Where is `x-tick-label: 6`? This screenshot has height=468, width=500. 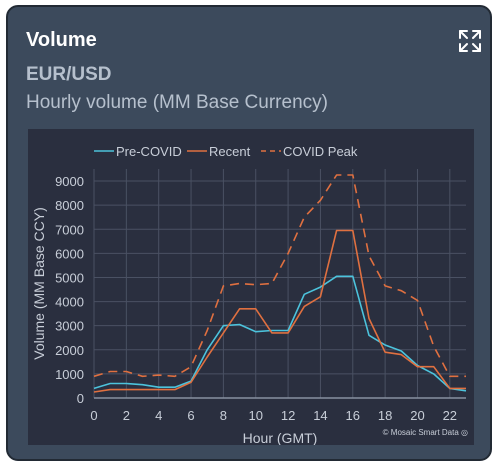
x-tick-label: 6 is located at coordinates (190, 415).